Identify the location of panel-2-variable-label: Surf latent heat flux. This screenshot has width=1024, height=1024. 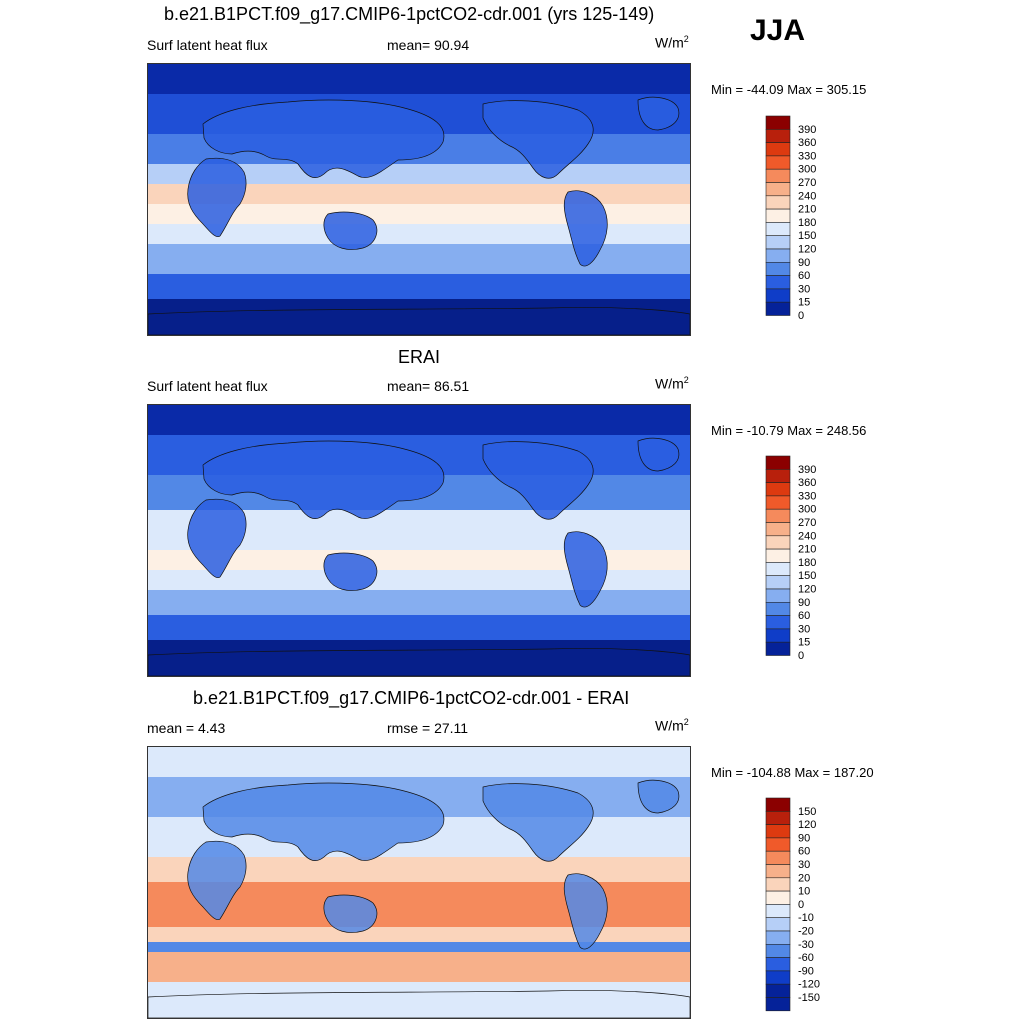
(207, 386).